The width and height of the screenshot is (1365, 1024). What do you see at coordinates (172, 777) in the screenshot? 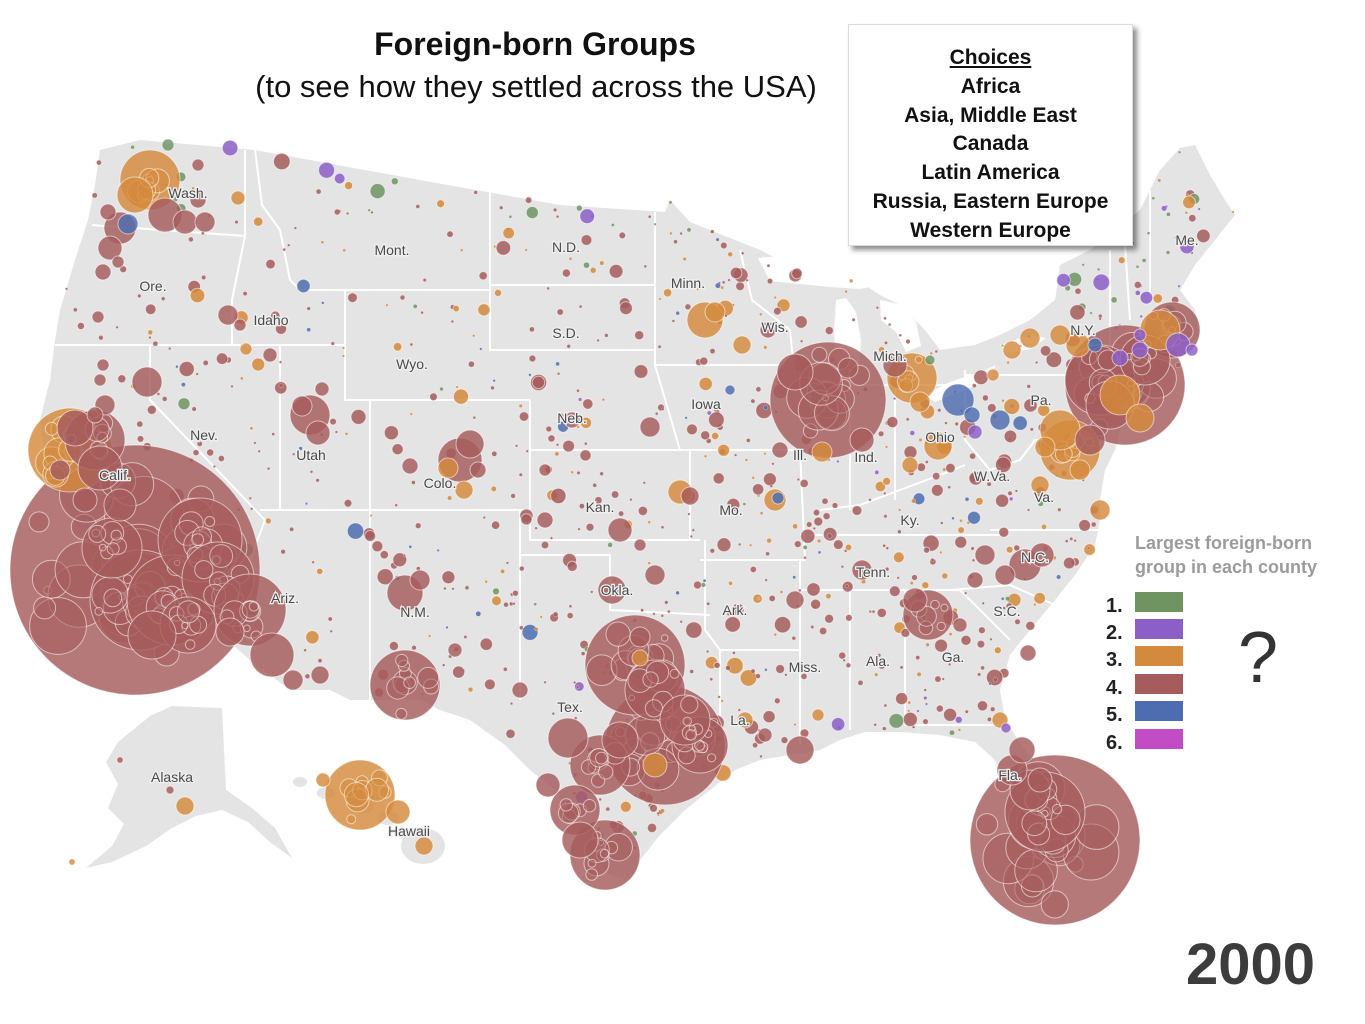
I see `state-label-alaska: Alaska` at bounding box center [172, 777].